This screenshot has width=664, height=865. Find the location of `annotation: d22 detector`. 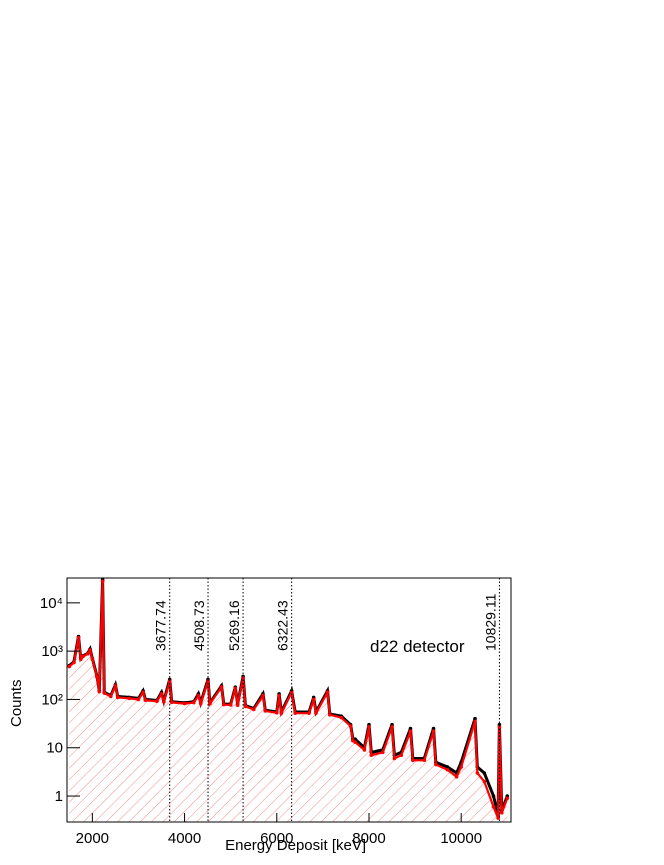

annotation: d22 detector is located at coordinates (417, 646).